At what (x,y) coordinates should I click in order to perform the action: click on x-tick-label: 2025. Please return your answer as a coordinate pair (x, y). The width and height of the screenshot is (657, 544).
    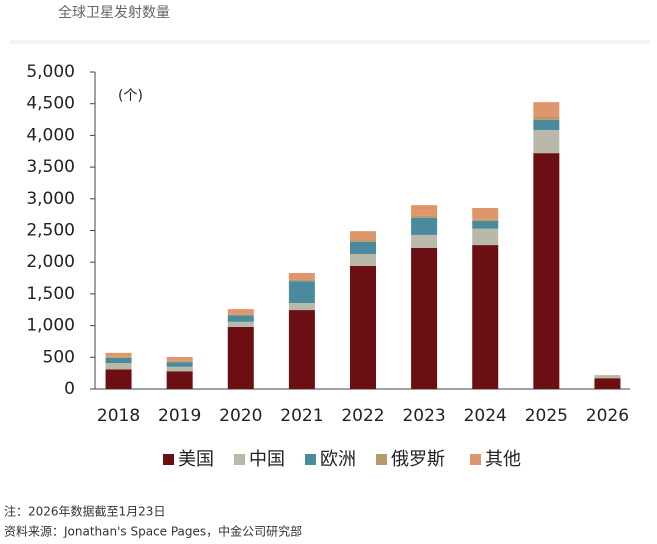
    Looking at the image, I should click on (546, 416).